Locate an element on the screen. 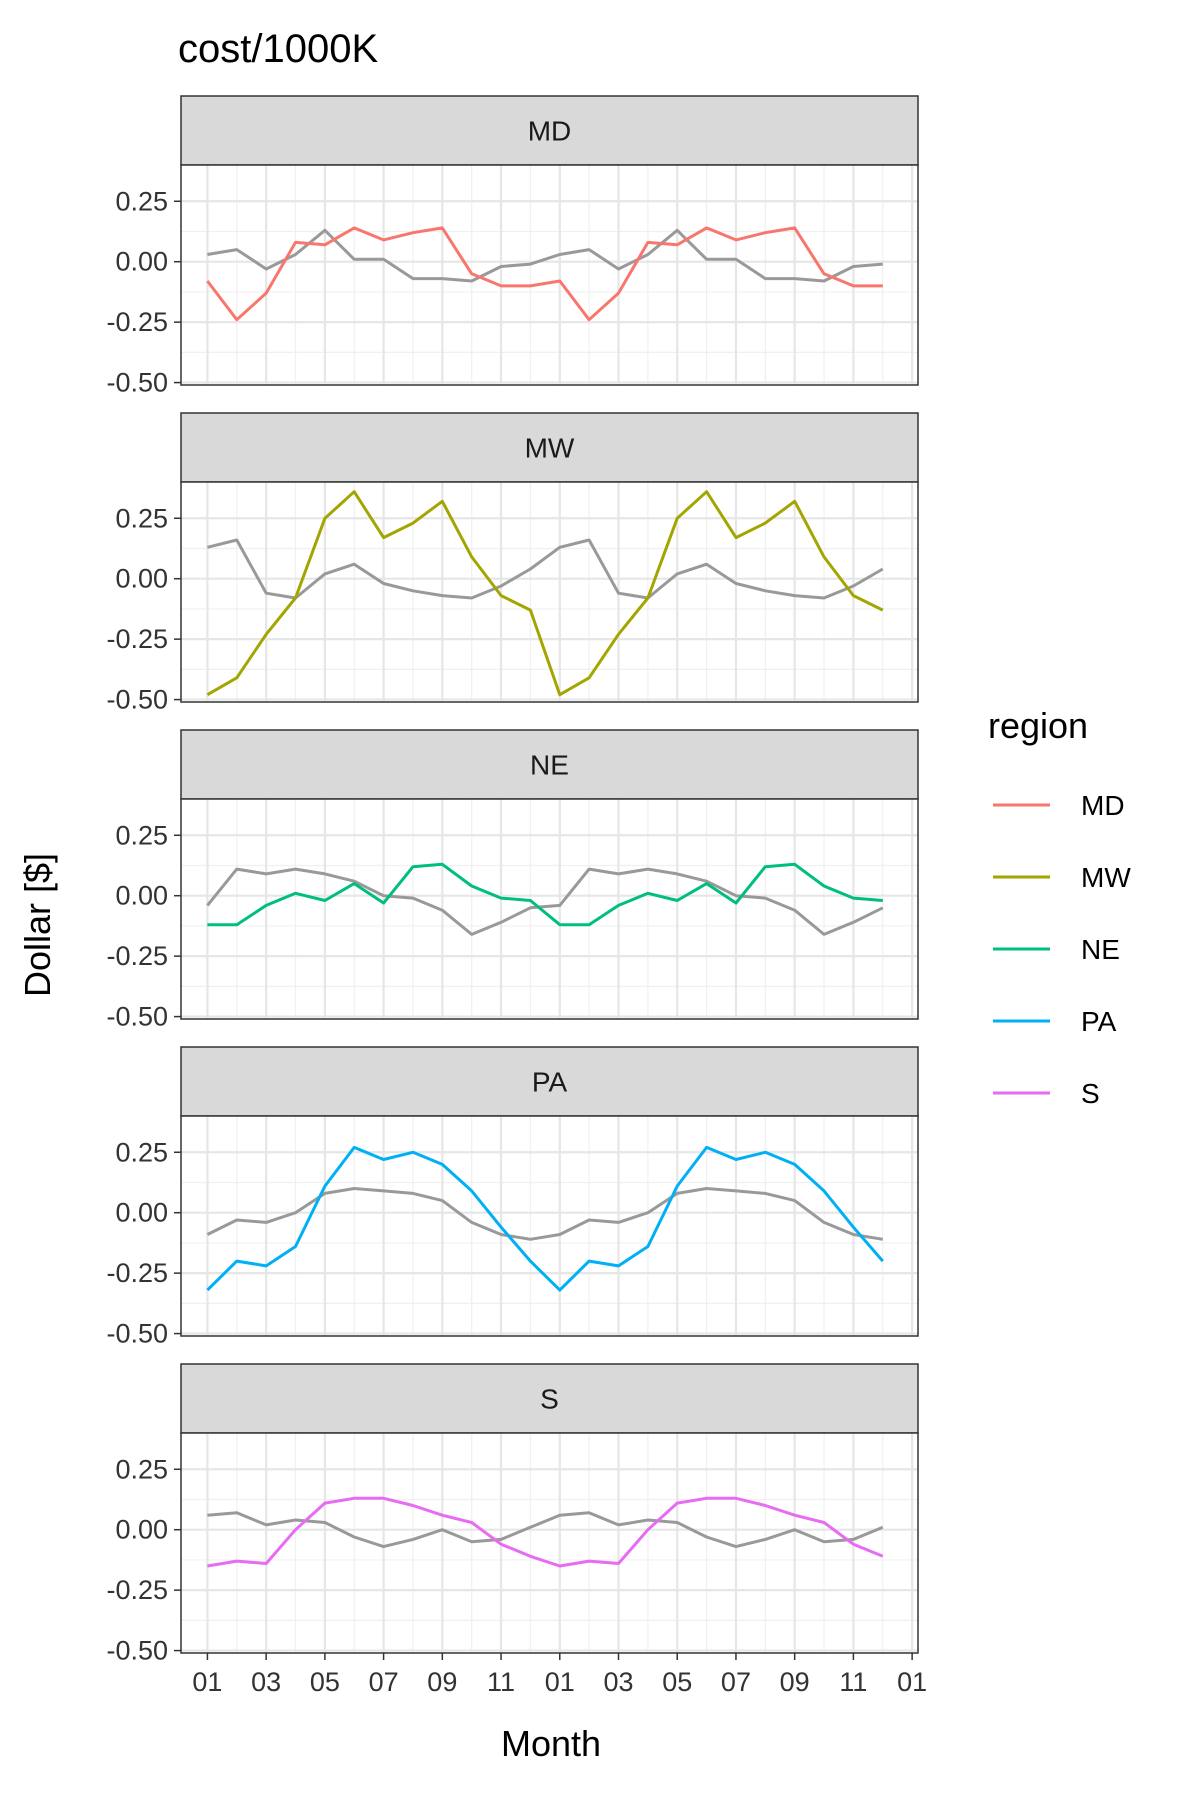 The height and width of the screenshot is (1800, 1200). legend-entry-s: S is located at coordinates (1046, 1093).